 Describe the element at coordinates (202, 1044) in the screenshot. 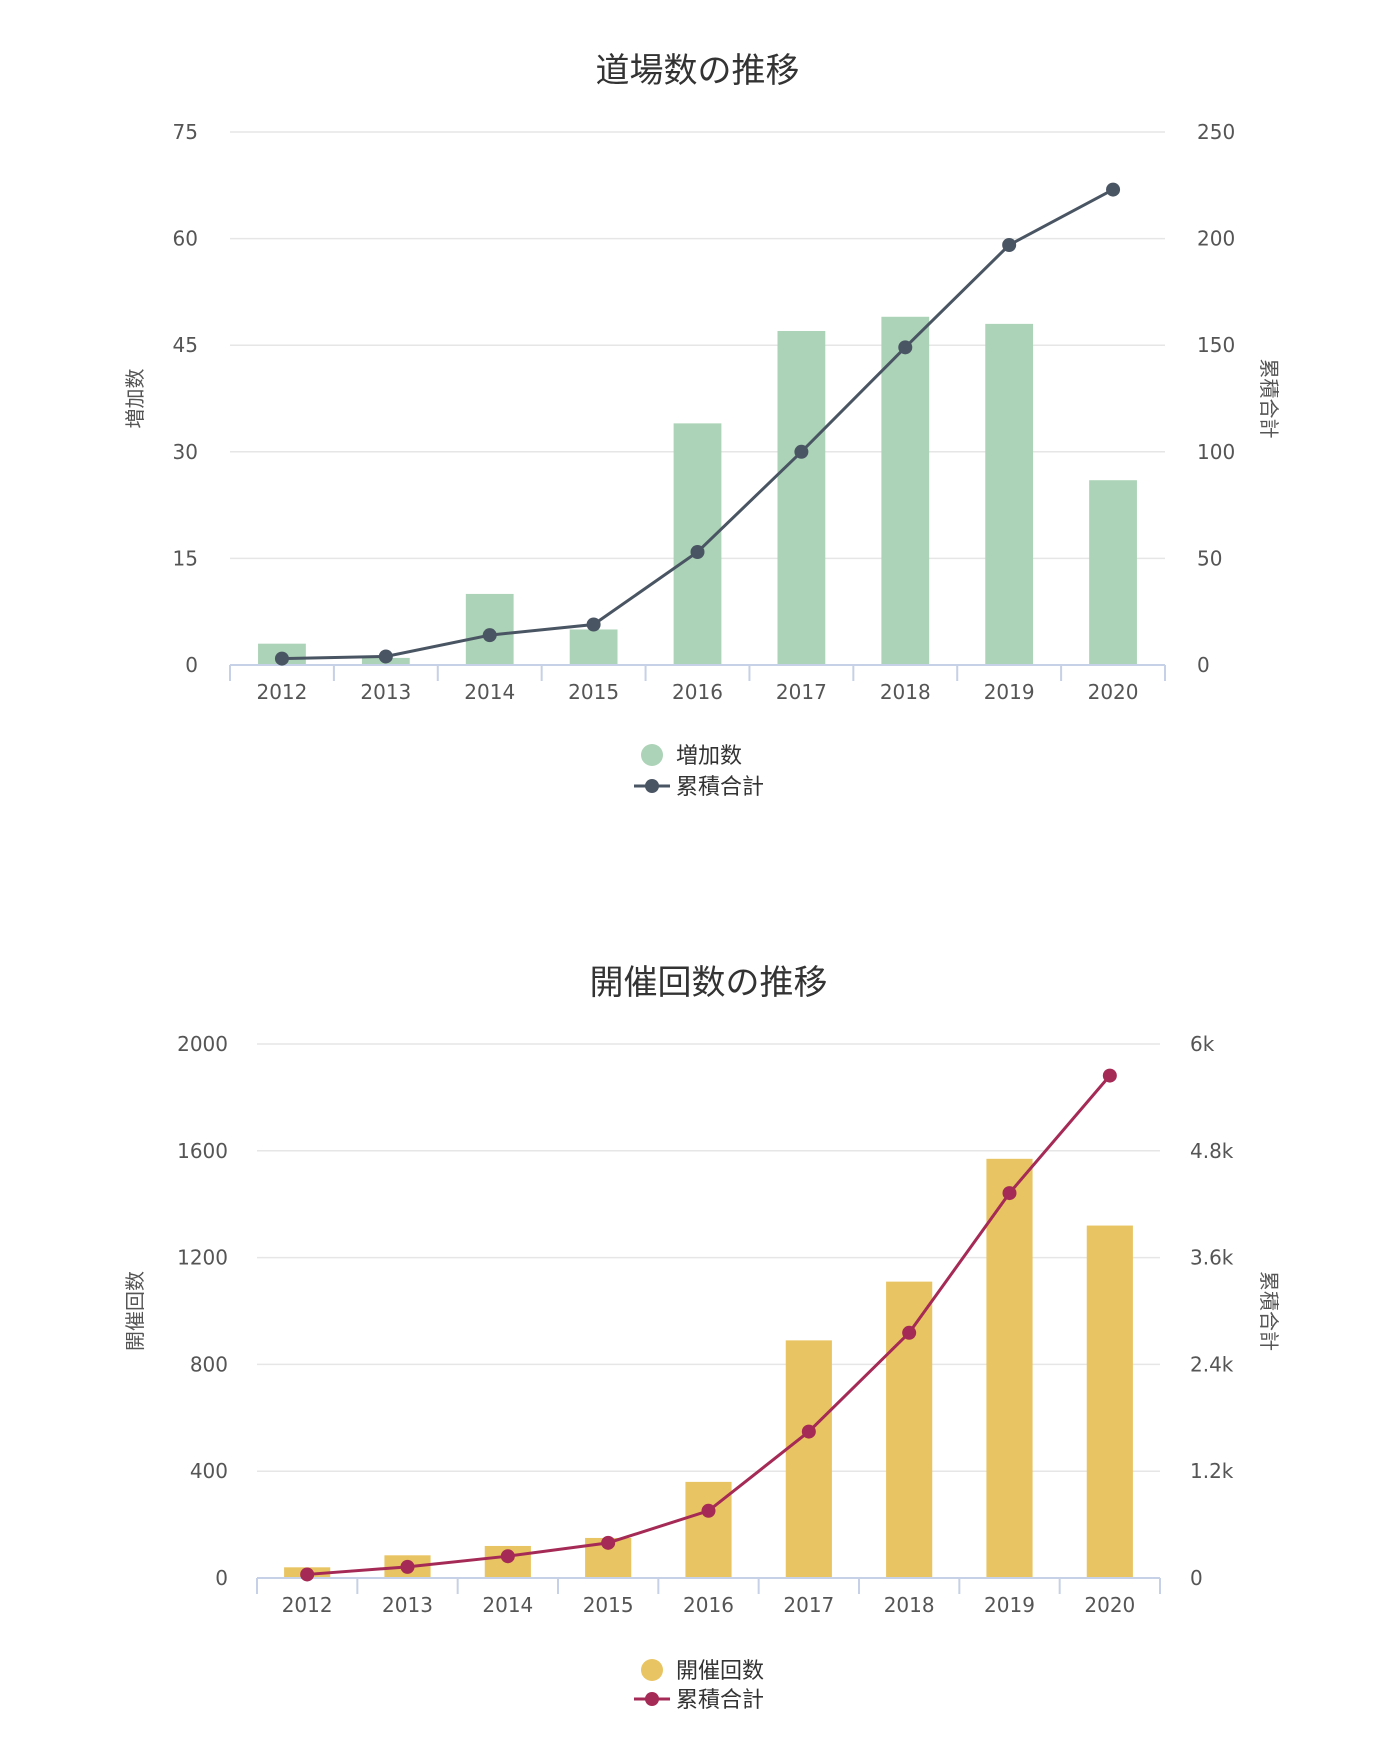

I see `y-tick-left: 2000` at that location.